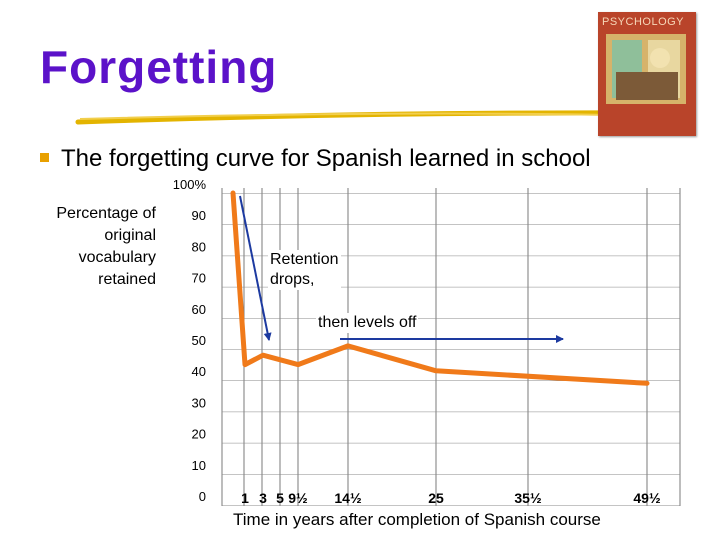 Image resolution: width=720 pixels, height=540 pixels. Describe the element at coordinates (348, 498) in the screenshot. I see `x-tick-label: 14½` at that location.